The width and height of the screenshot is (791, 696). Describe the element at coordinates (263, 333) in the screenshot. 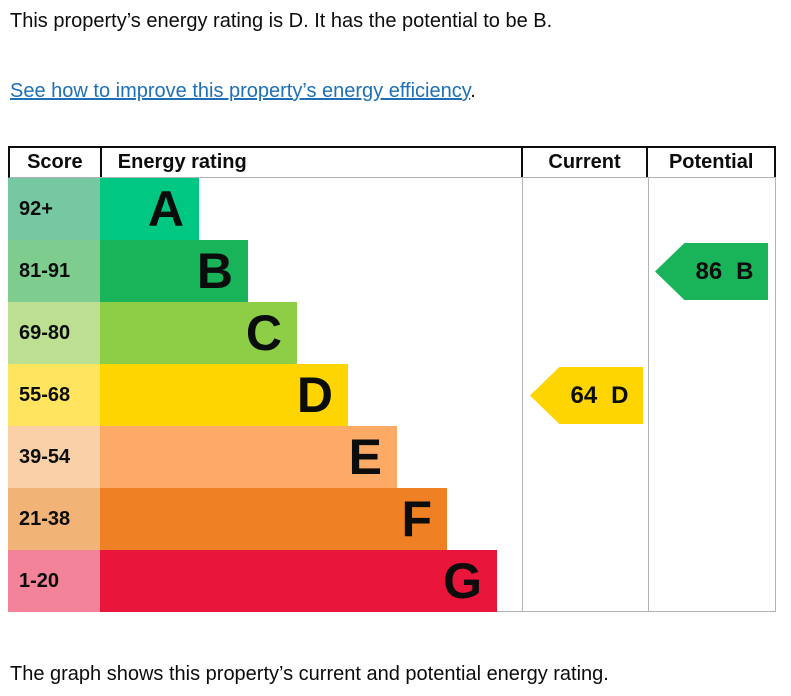

I see `band-letter-c: C` at that location.